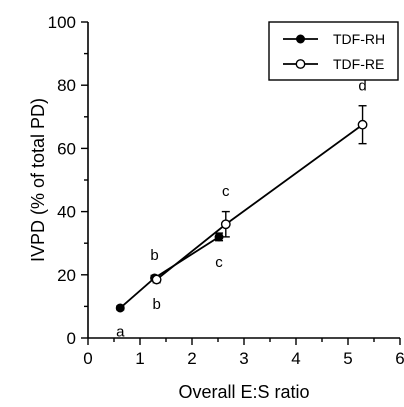 The image size is (404, 407). I want to click on y-tick-label: 80, so click(66, 85).